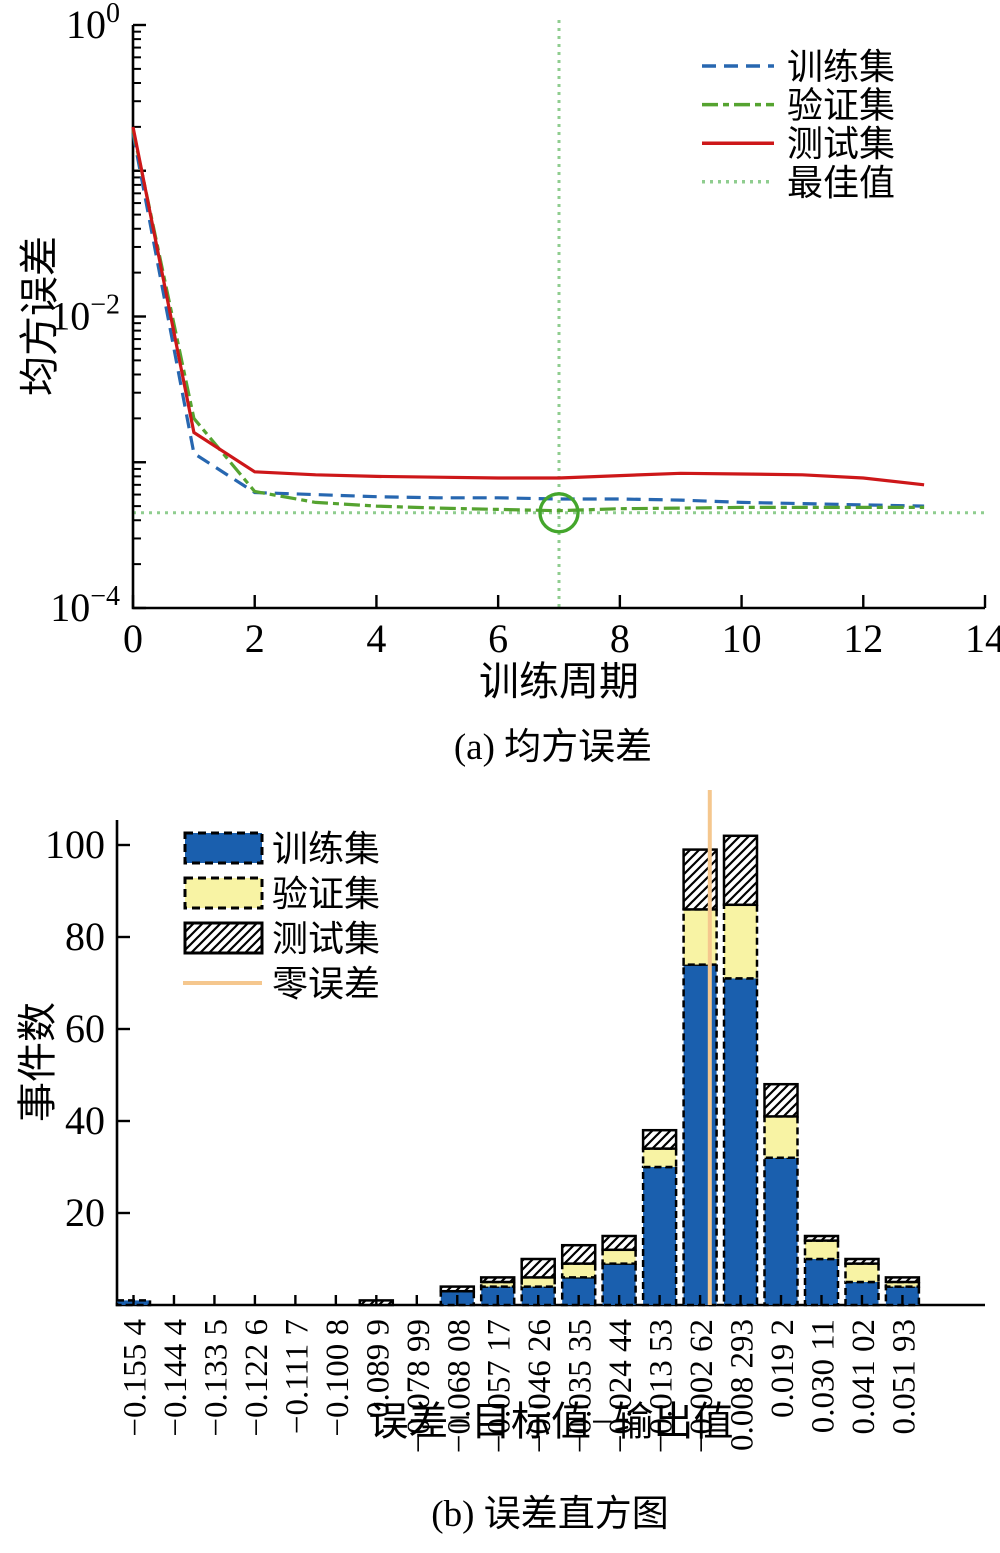 The image size is (1000, 1553). What do you see at coordinates (85, 314) in the screenshot?
I see `y-tick-label: 10⁻²` at bounding box center [85, 314].